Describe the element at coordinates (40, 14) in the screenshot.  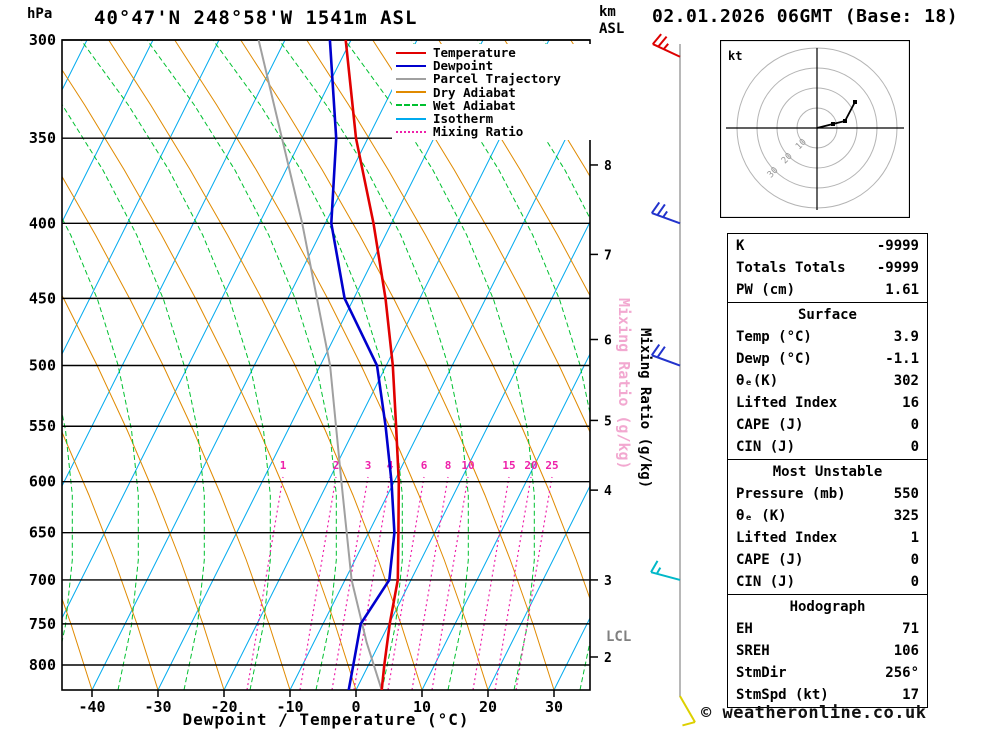
I see `pressure-axis-unit: hPa` at that location.